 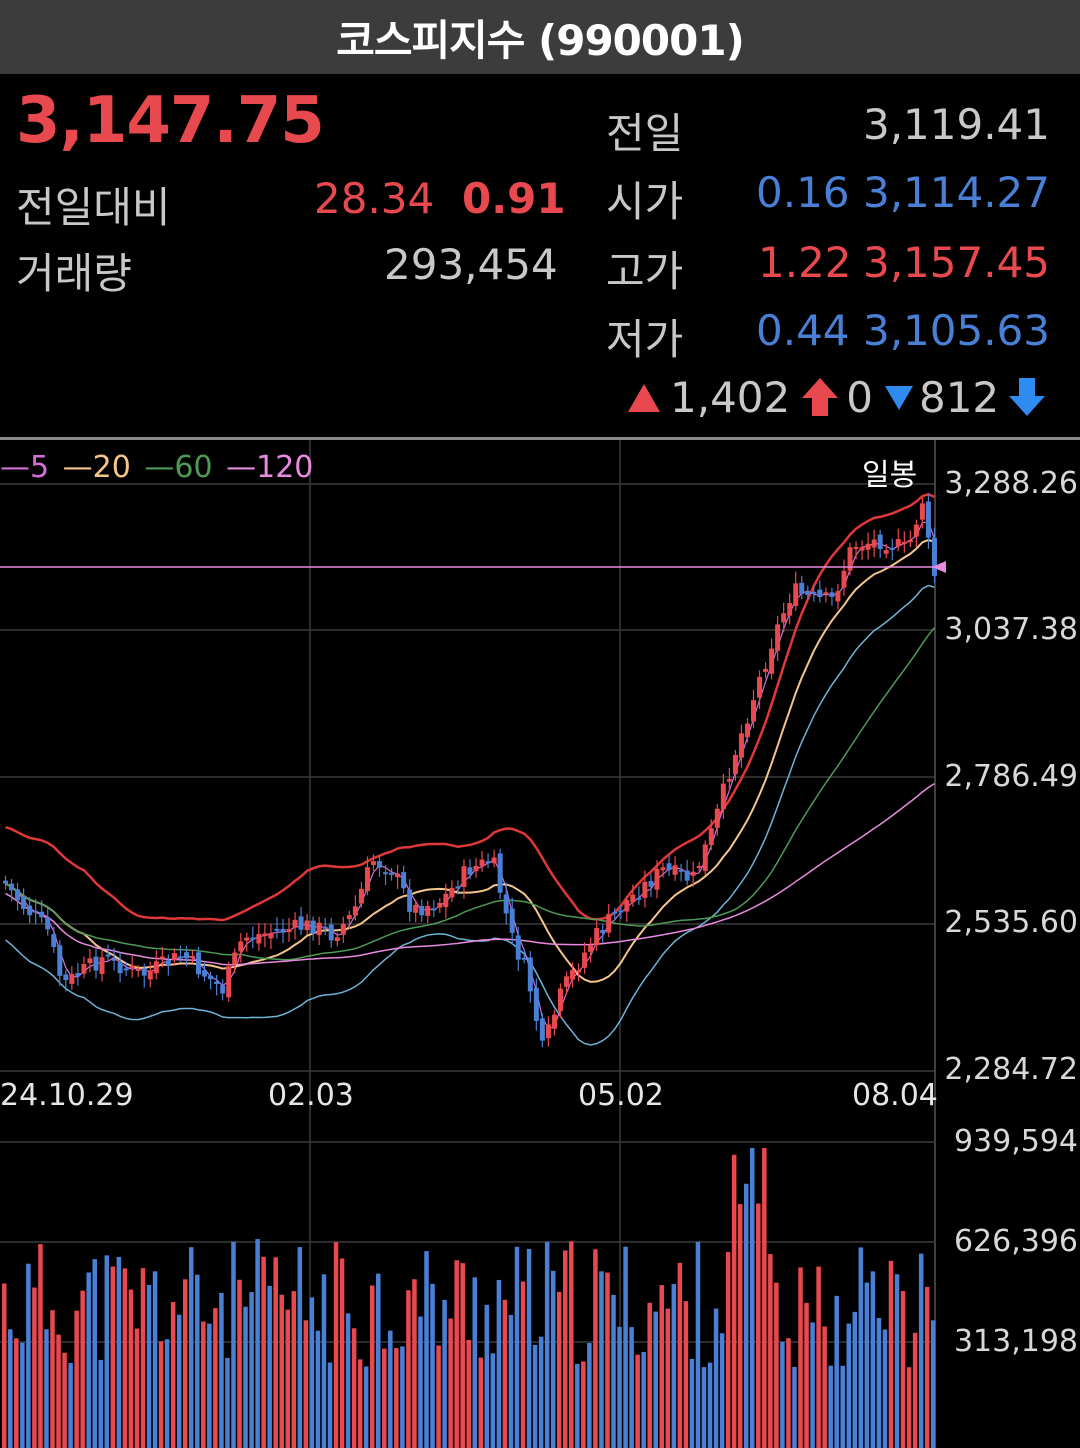 What do you see at coordinates (67, 1095) in the screenshot?
I see `x-tick-label: 24.10.29` at bounding box center [67, 1095].